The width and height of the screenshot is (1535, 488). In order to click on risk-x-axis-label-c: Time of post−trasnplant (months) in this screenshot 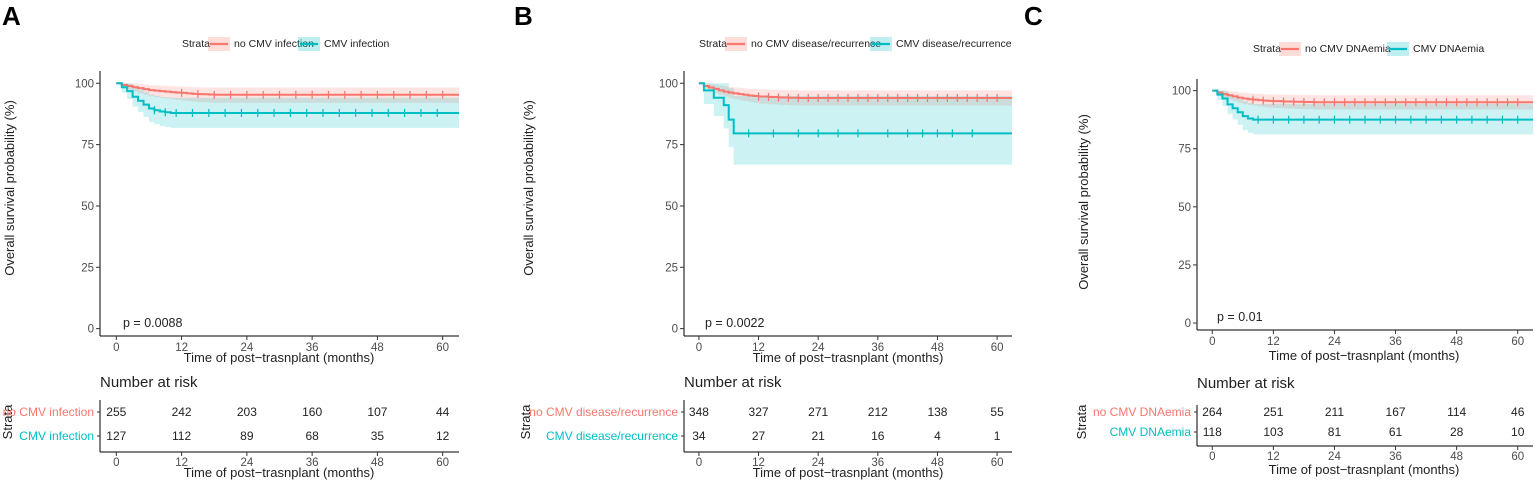, I will do `click(1364, 469)`.